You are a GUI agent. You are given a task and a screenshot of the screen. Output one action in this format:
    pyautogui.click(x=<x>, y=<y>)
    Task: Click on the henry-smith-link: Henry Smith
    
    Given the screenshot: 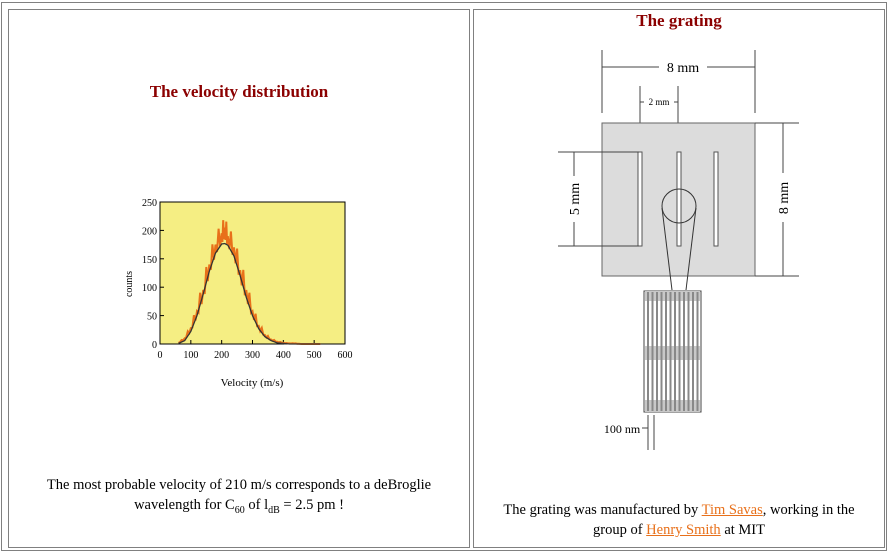 What is the action you would take?
    pyautogui.click(x=683, y=530)
    